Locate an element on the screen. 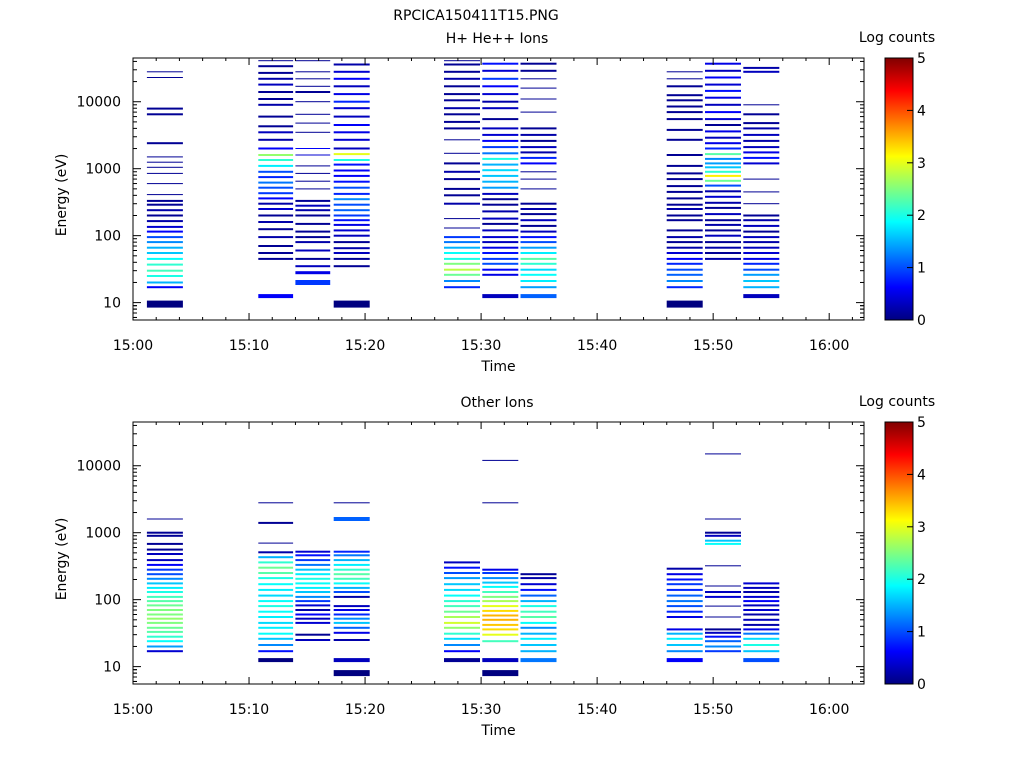  y-axis-label: Energy (eV) is located at coordinates (62, 559).